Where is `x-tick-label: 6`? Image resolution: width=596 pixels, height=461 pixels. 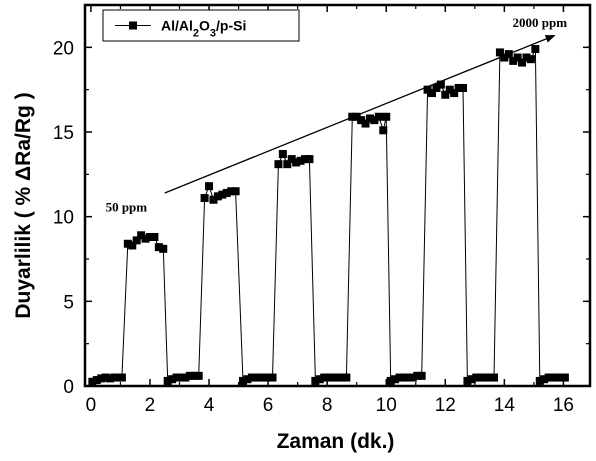 x-tick-label: 6 is located at coordinates (268, 405).